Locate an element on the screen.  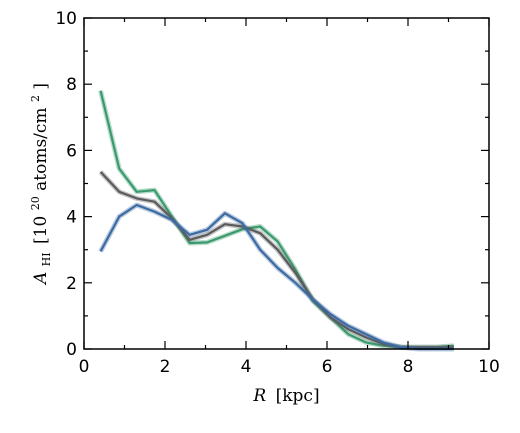
y-axis-label-unit-suffix: ] is located at coordinates (41, 86).